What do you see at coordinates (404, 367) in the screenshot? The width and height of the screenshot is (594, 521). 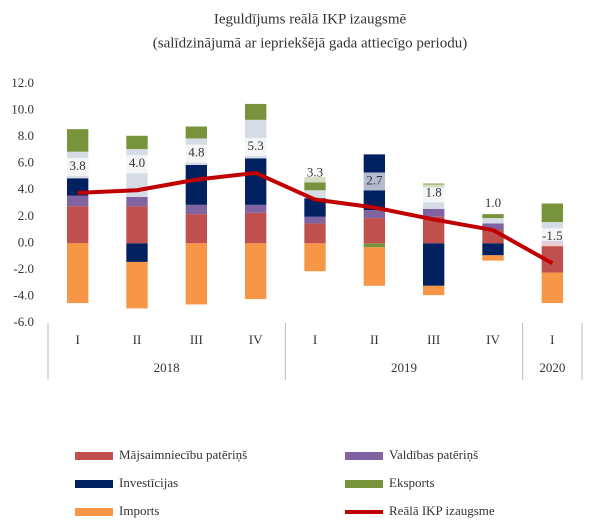 I see `group-label: 2019` at bounding box center [404, 367].